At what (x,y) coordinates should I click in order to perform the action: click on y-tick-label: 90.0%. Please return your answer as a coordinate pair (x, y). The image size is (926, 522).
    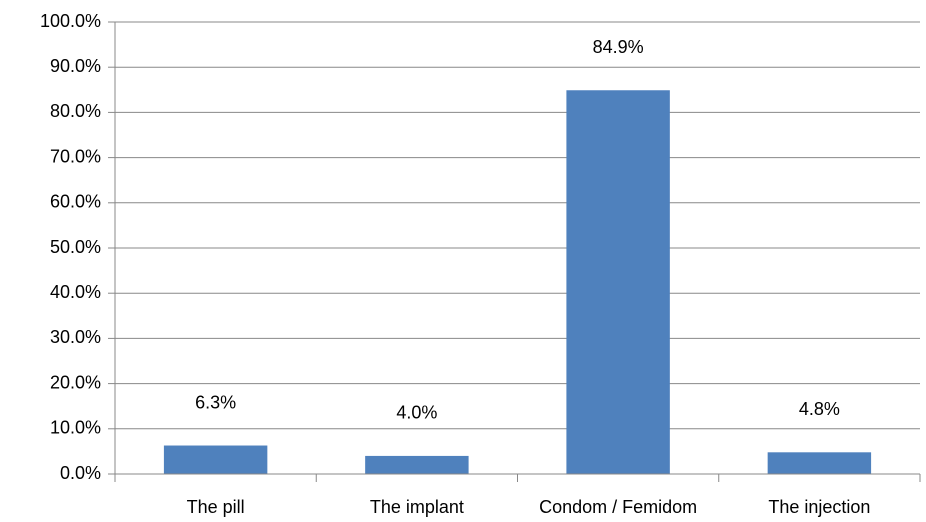
    Looking at the image, I should click on (75, 66).